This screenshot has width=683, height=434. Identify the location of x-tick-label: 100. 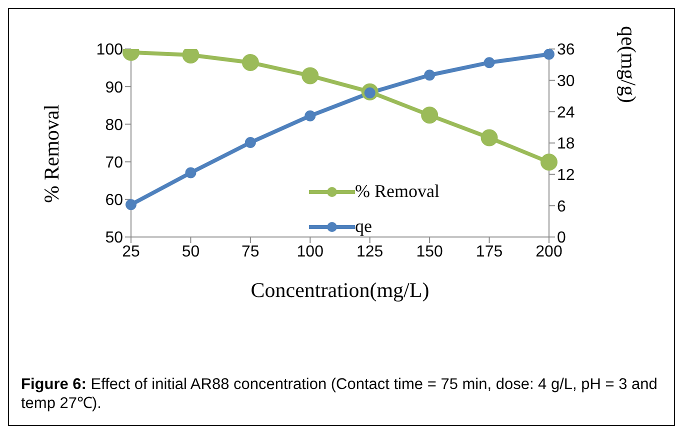
(310, 251).